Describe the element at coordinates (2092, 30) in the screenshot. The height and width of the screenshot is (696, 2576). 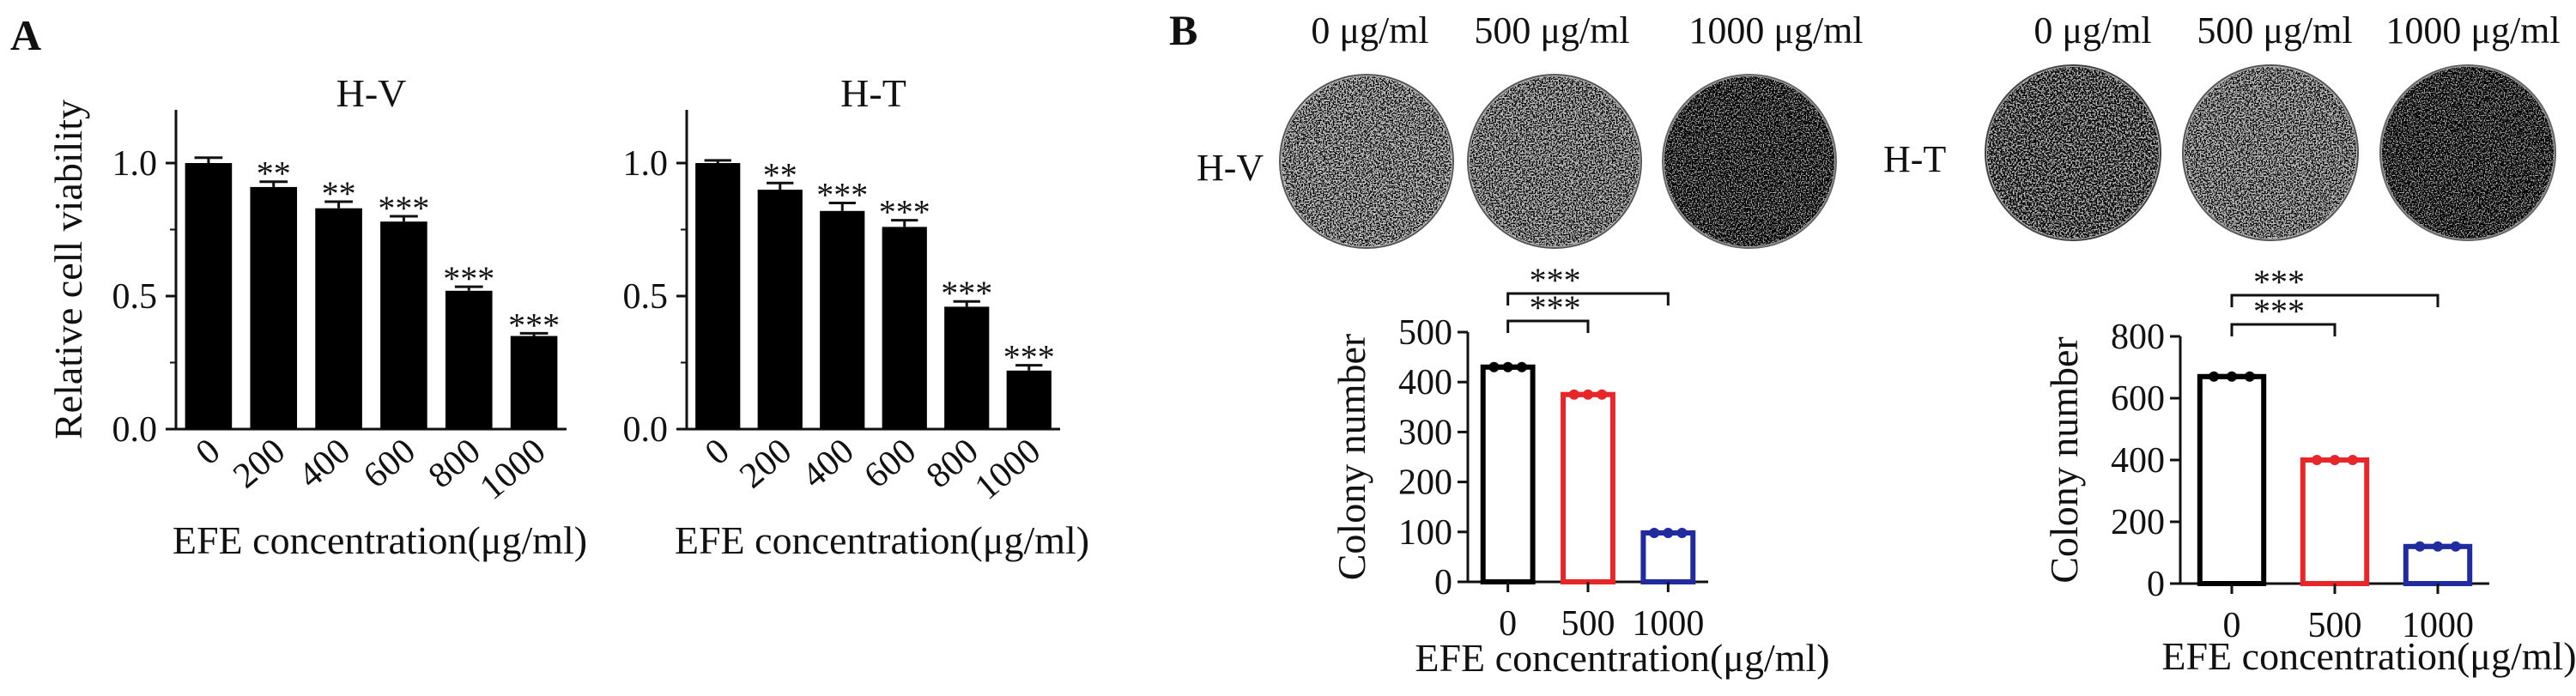
I see `plate-label-ht-0: 0 μg/ml` at that location.